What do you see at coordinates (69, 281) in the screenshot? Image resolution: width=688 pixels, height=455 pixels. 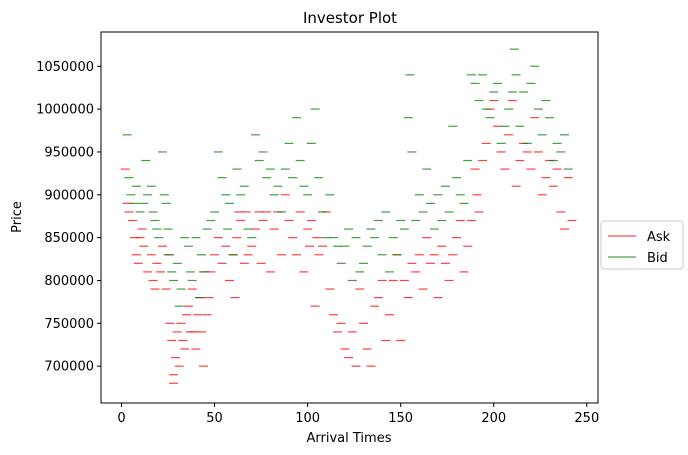 I see `y-tick-label: 800000` at bounding box center [69, 281].